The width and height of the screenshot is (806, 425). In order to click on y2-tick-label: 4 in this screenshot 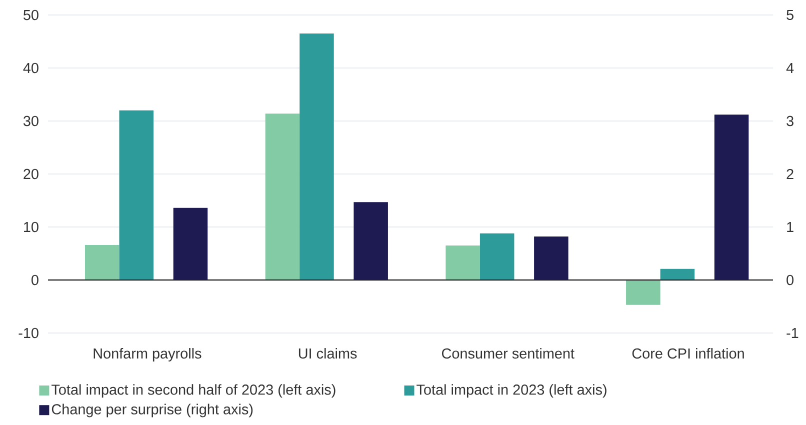, I will do `click(790, 68)`.